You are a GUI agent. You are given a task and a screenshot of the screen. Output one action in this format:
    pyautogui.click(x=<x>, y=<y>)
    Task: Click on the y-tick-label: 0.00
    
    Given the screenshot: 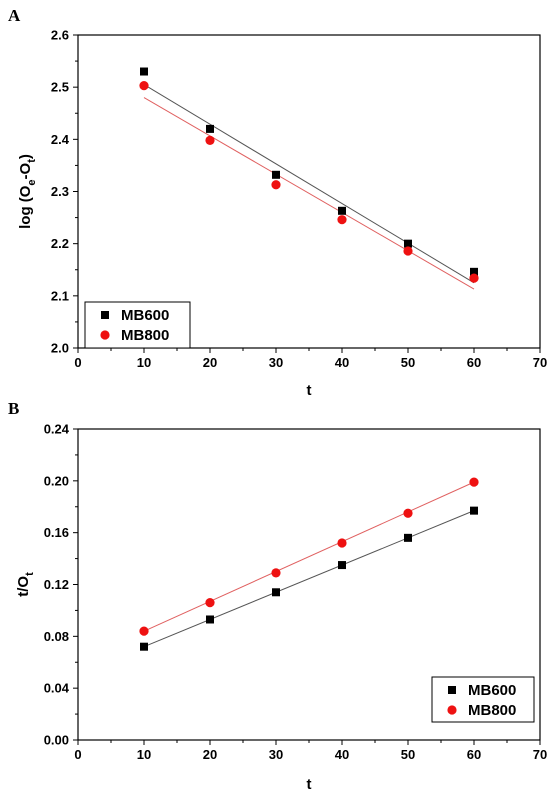 What is the action you would take?
    pyautogui.click(x=56, y=740)
    